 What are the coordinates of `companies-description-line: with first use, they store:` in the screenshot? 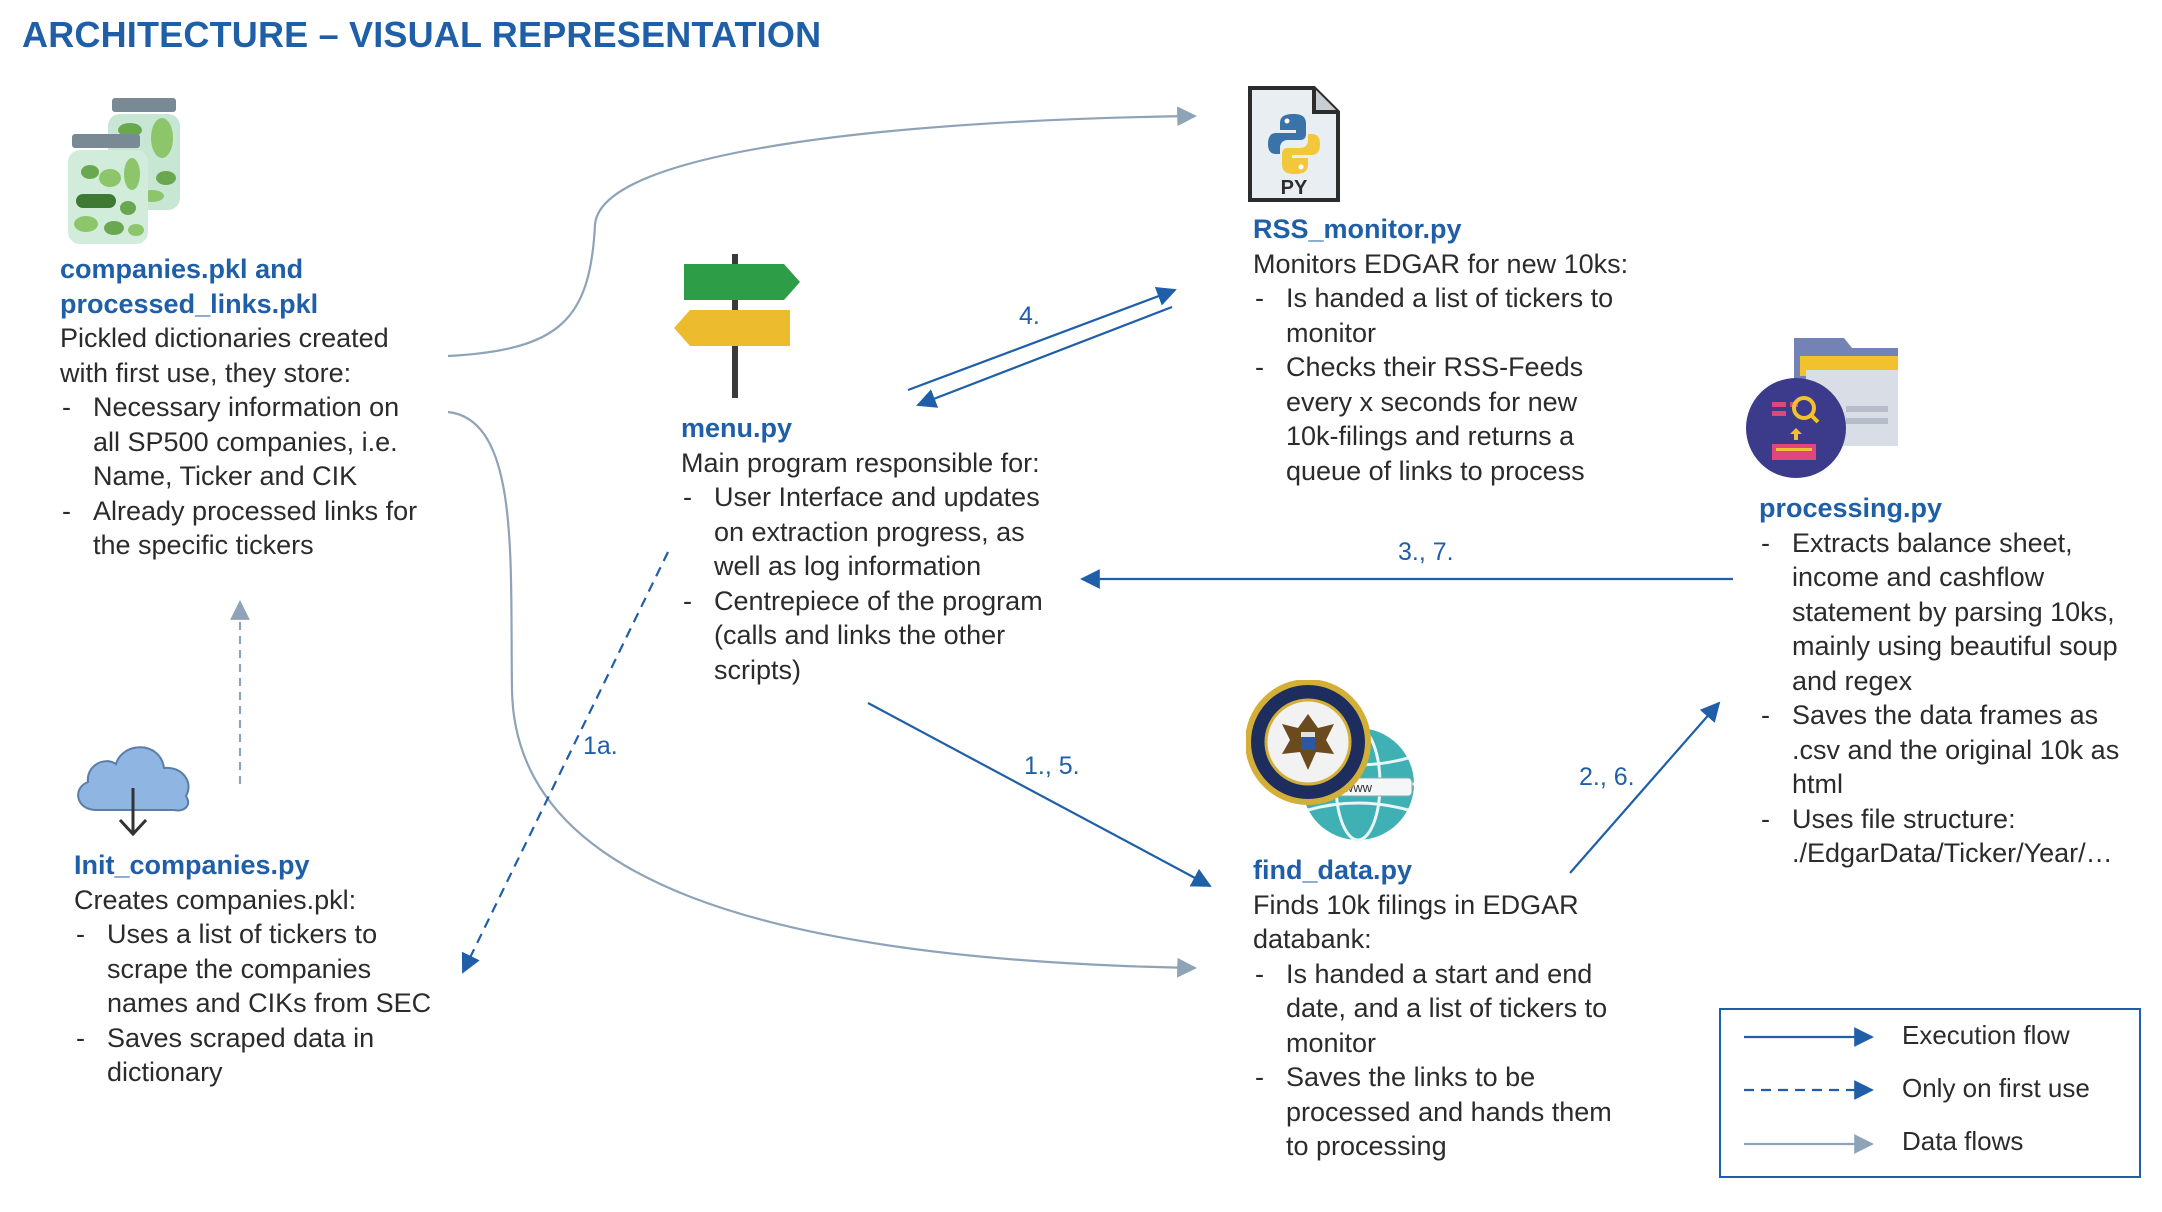 It's located at (206, 372).